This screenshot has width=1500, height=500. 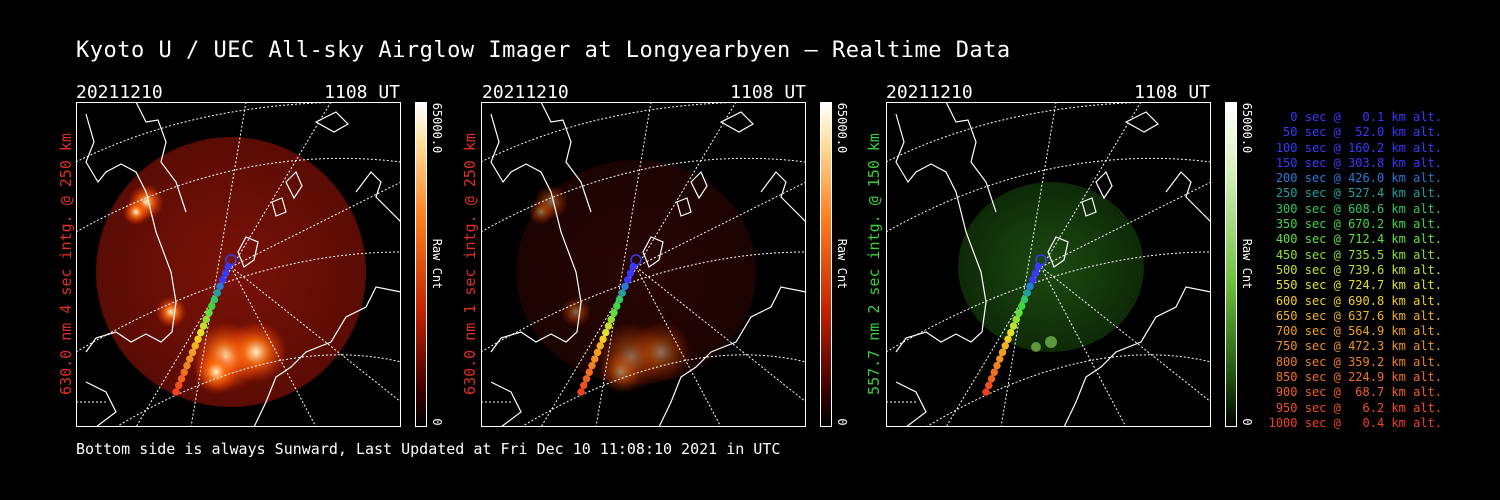 I want to click on panel-3-cbar-max: 65000.0, so click(x=1247, y=128).